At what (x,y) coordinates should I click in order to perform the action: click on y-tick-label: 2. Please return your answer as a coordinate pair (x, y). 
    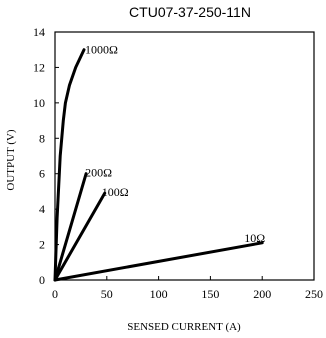
    Looking at the image, I should click on (42, 245).